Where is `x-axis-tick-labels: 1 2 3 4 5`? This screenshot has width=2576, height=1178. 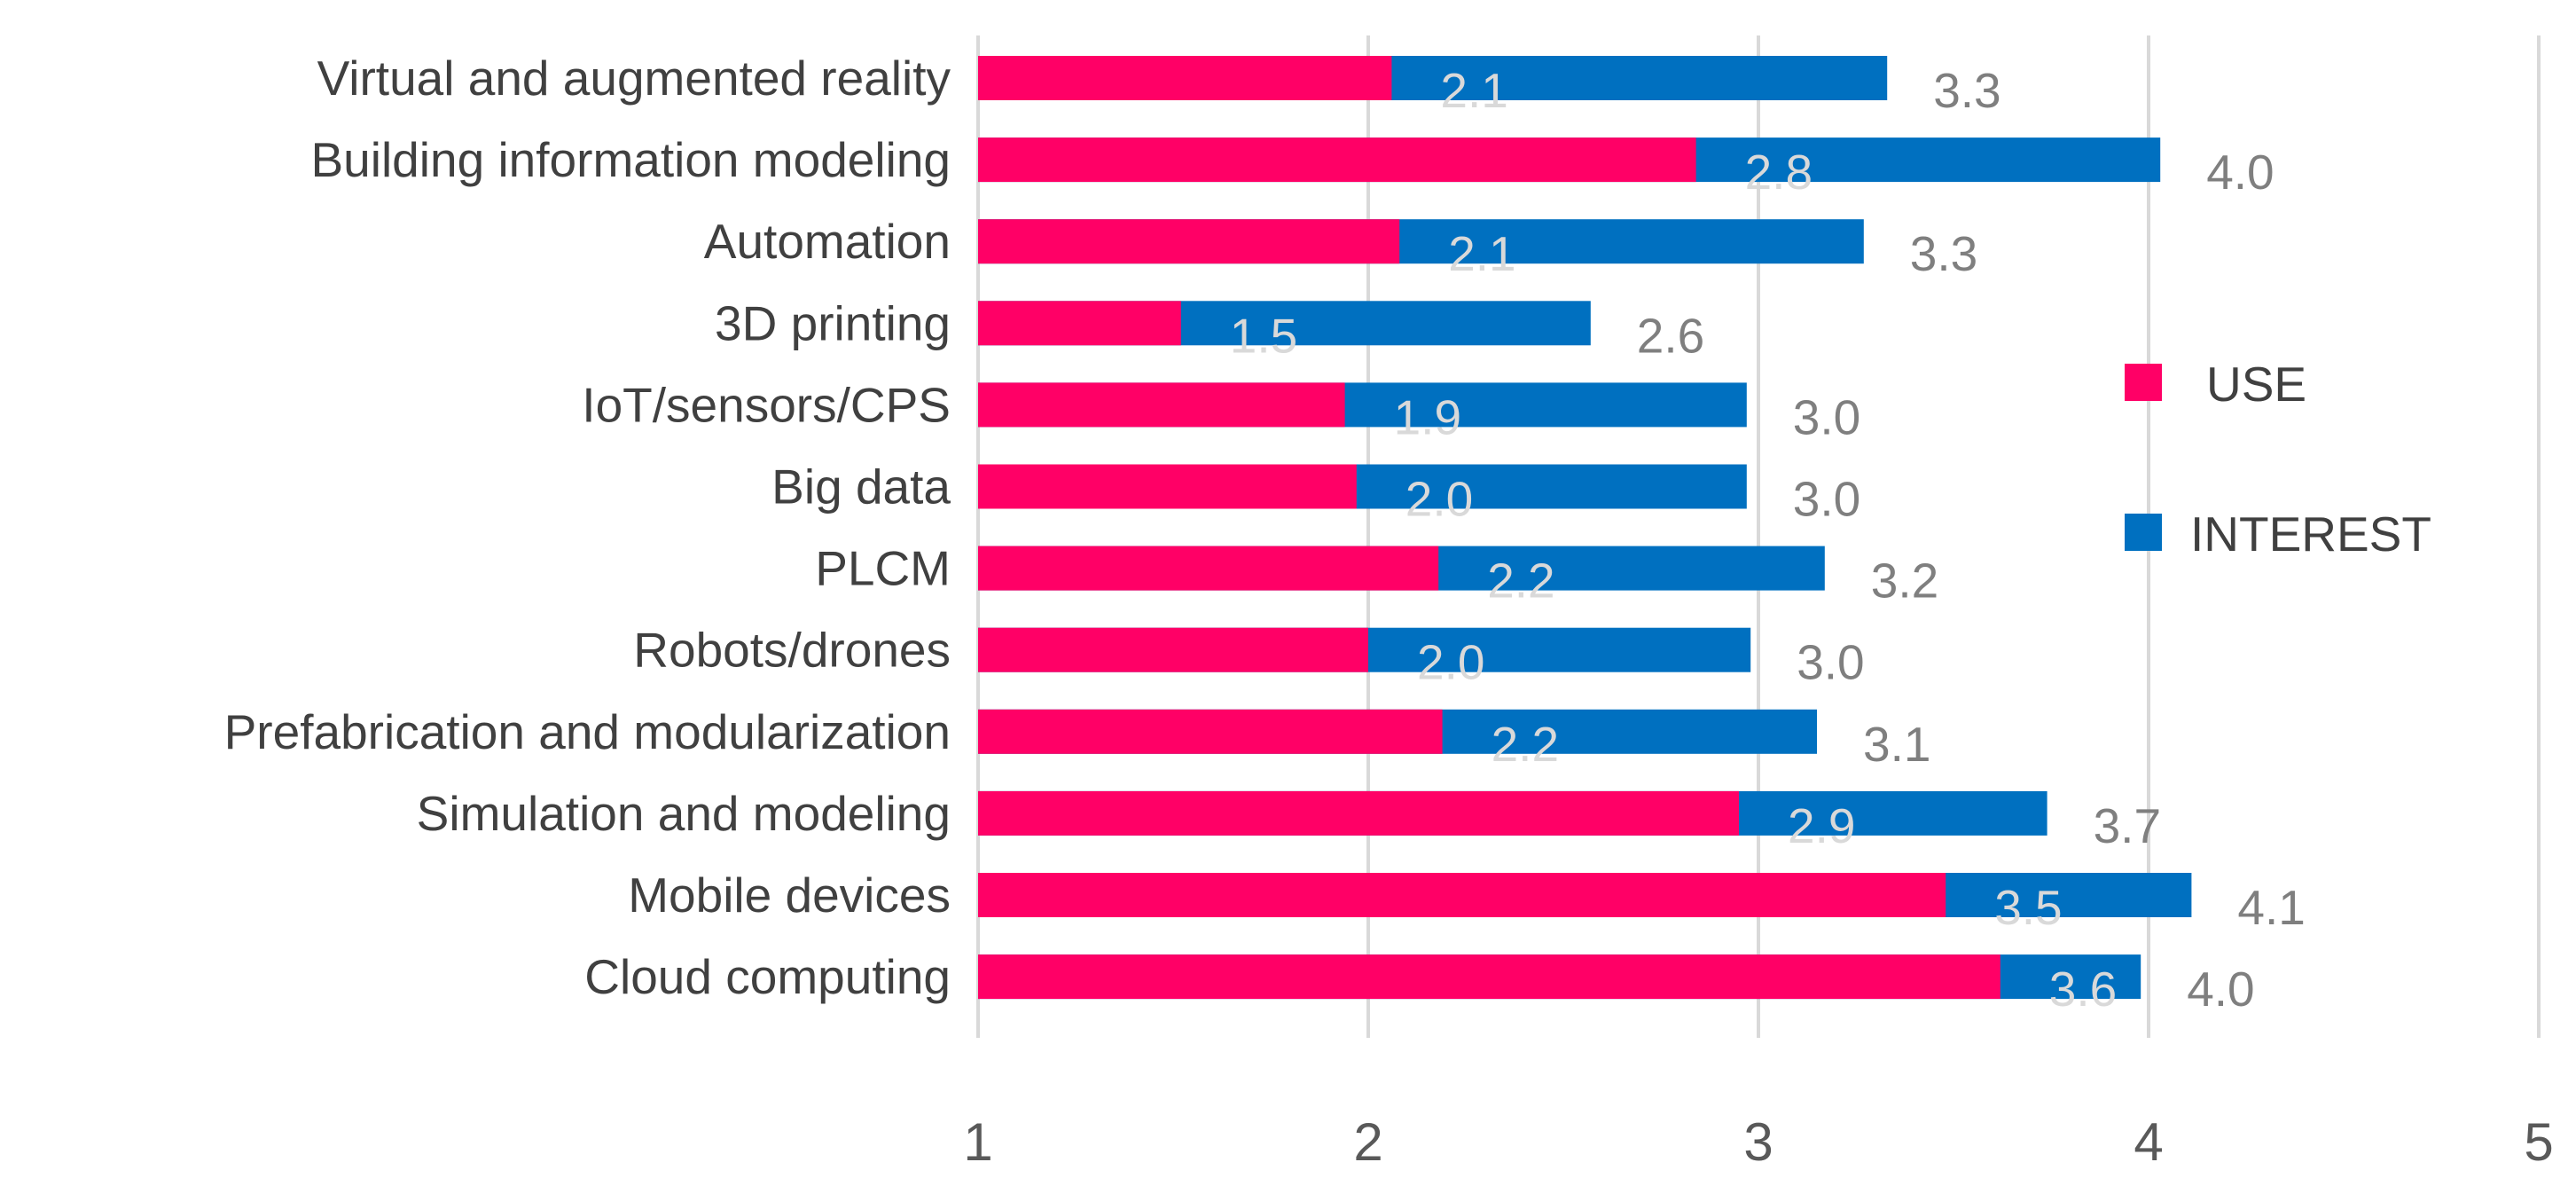 x-axis-tick-labels: 1 2 3 4 5 is located at coordinates (1758, 1142).